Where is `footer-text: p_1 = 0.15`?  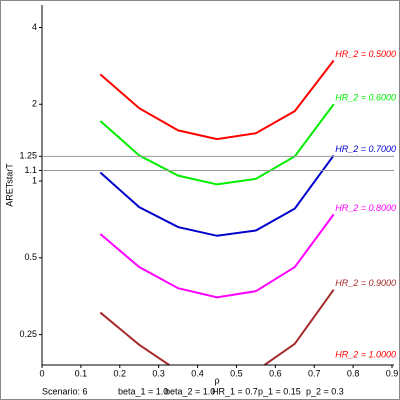 footer-text: p_1 = 0.15 is located at coordinates (279, 391).